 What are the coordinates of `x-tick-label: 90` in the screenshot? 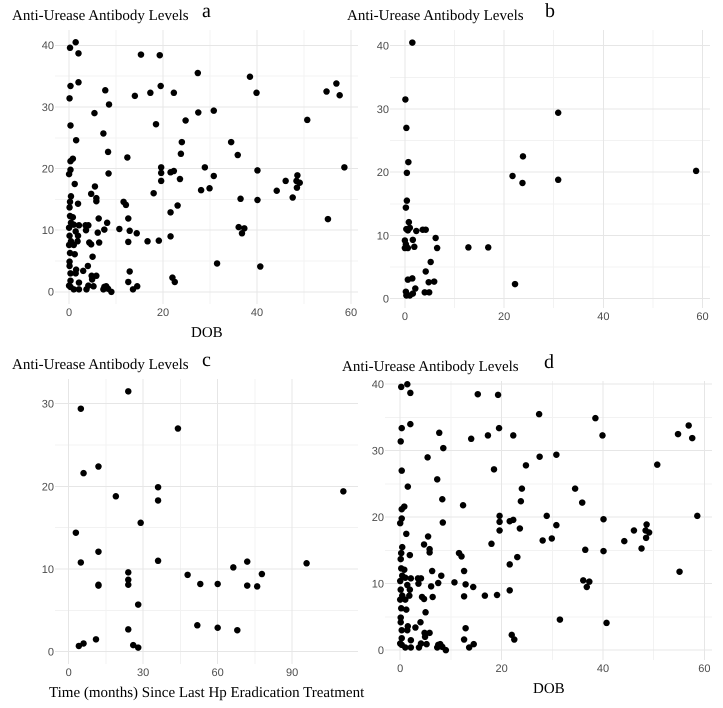 It's located at (292, 673).